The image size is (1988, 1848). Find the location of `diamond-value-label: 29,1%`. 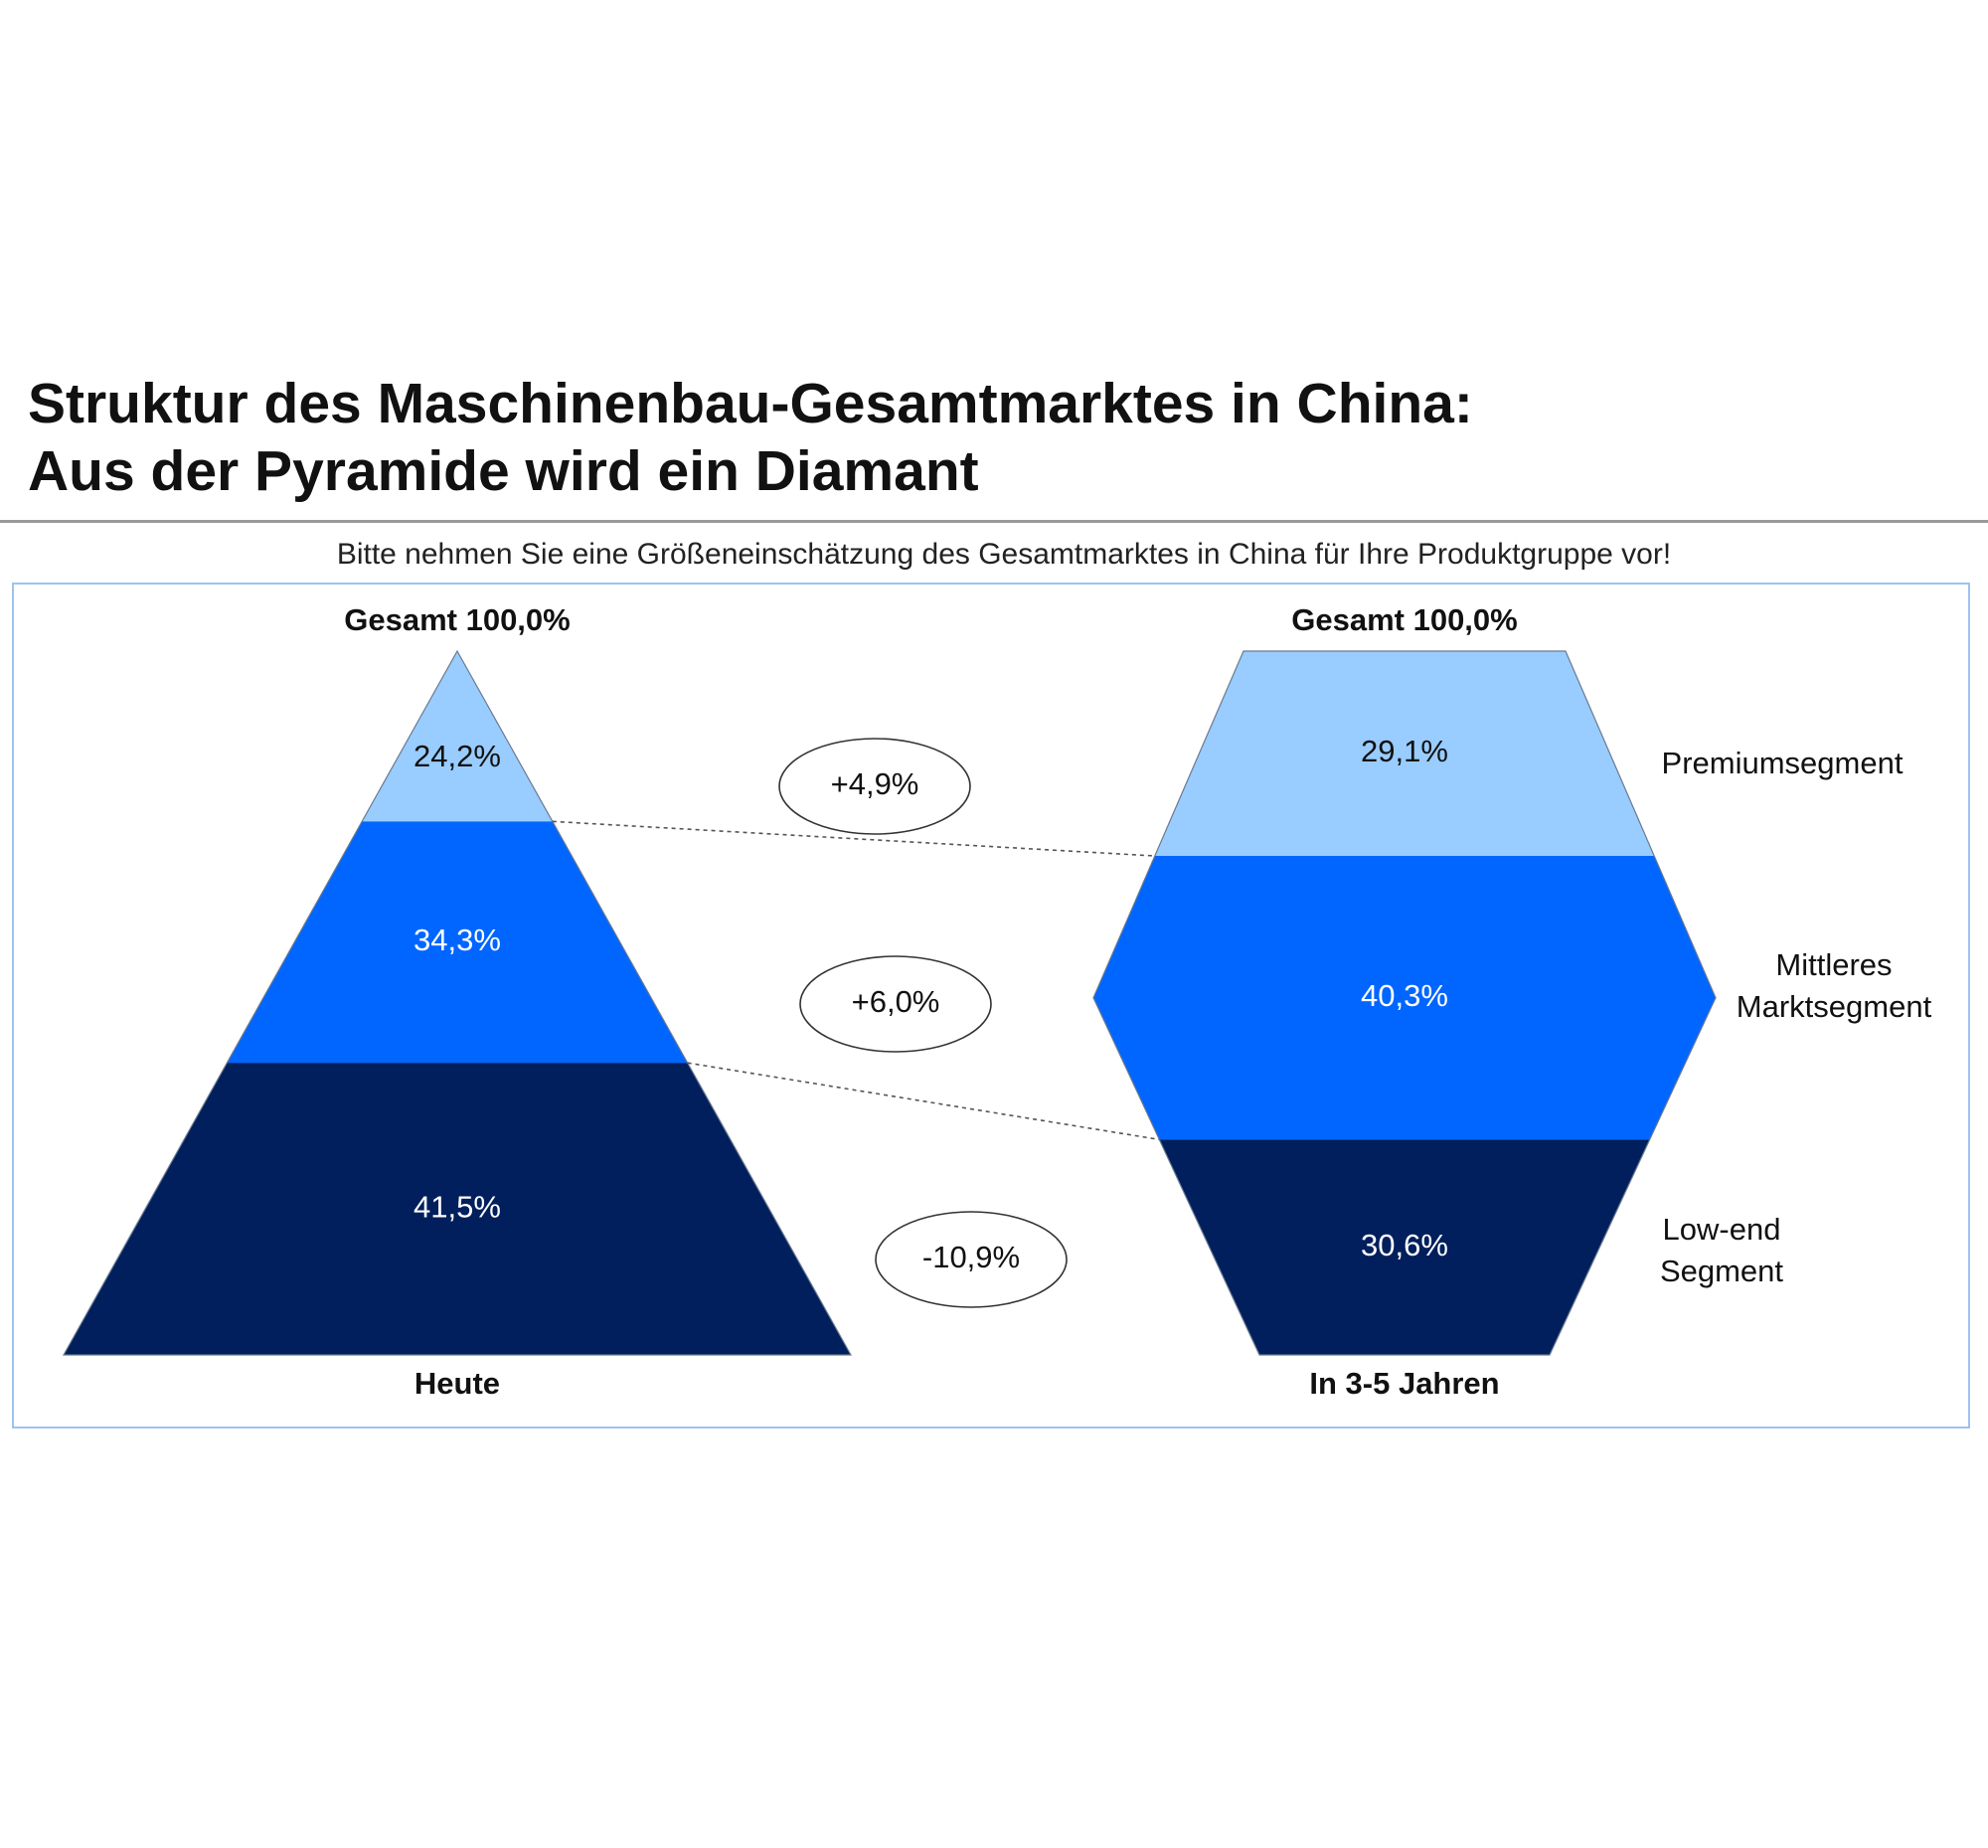

diamond-value-label: 29,1% is located at coordinates (1404, 751).